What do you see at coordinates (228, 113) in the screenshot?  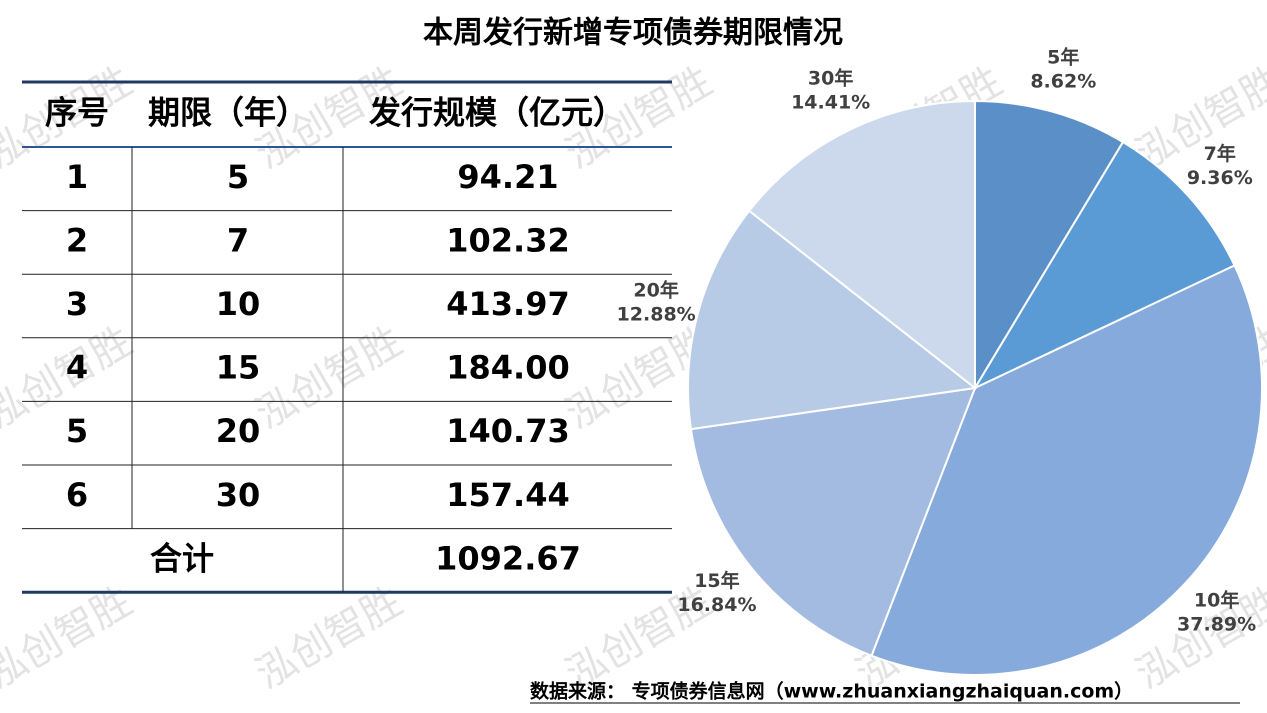 I see `table-header: 期限（年）` at bounding box center [228, 113].